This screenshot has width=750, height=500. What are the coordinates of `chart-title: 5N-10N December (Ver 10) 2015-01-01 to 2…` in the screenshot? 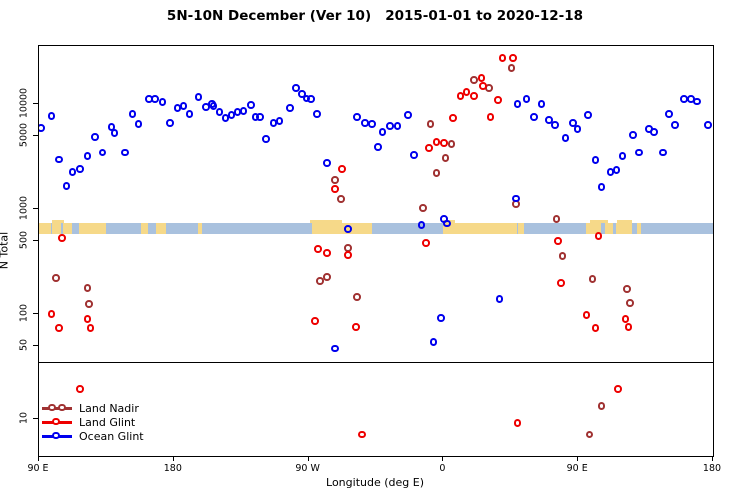 It's located at (375, 16).